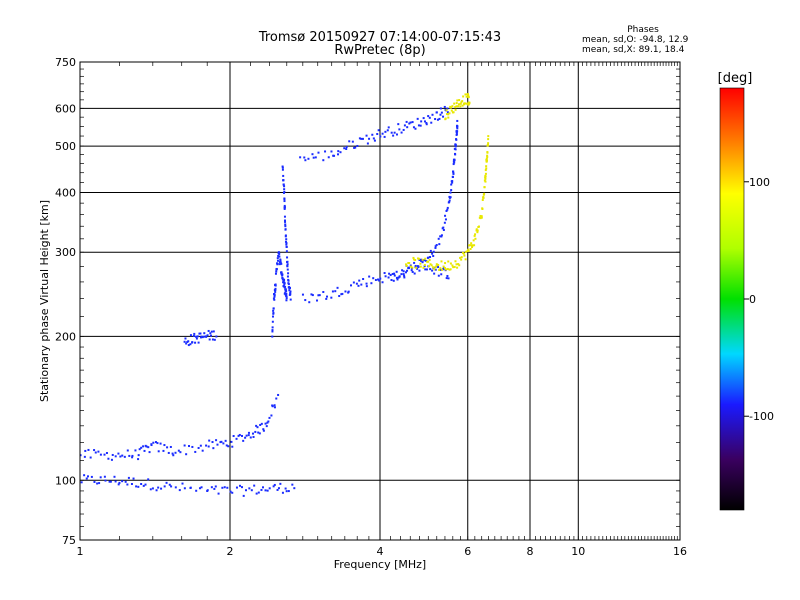 The image size is (800, 600). Describe the element at coordinates (65, 336) in the screenshot. I see `y-tick-label: 200` at that location.